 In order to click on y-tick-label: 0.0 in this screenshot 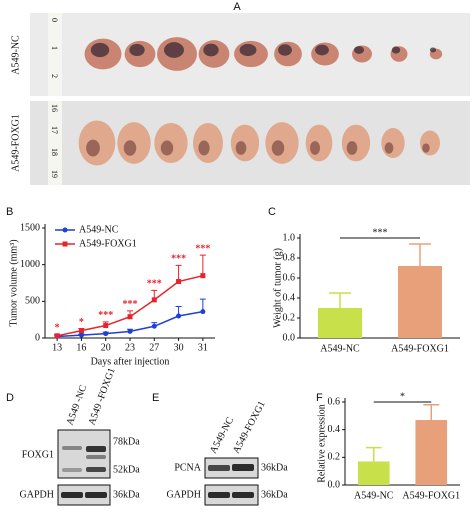, I will do `click(334, 484)`.